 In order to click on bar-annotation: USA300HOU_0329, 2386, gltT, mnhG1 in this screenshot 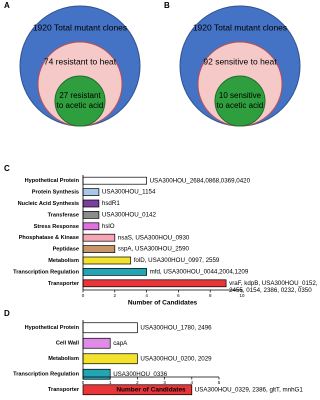, I will do `click(249, 389)`.